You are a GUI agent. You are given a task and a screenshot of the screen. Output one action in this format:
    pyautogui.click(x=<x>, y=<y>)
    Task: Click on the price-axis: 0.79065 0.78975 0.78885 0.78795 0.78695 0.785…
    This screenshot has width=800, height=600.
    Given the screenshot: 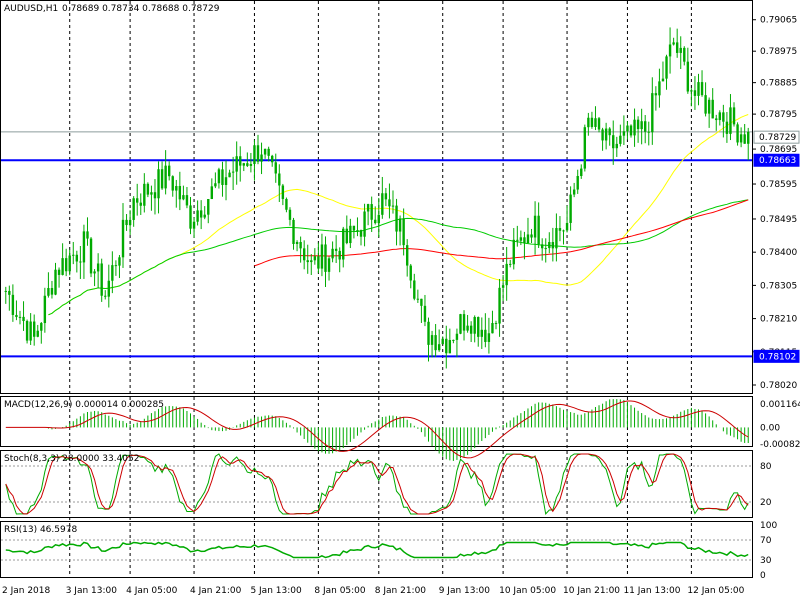 What is the action you would take?
    pyautogui.click(x=776, y=298)
    